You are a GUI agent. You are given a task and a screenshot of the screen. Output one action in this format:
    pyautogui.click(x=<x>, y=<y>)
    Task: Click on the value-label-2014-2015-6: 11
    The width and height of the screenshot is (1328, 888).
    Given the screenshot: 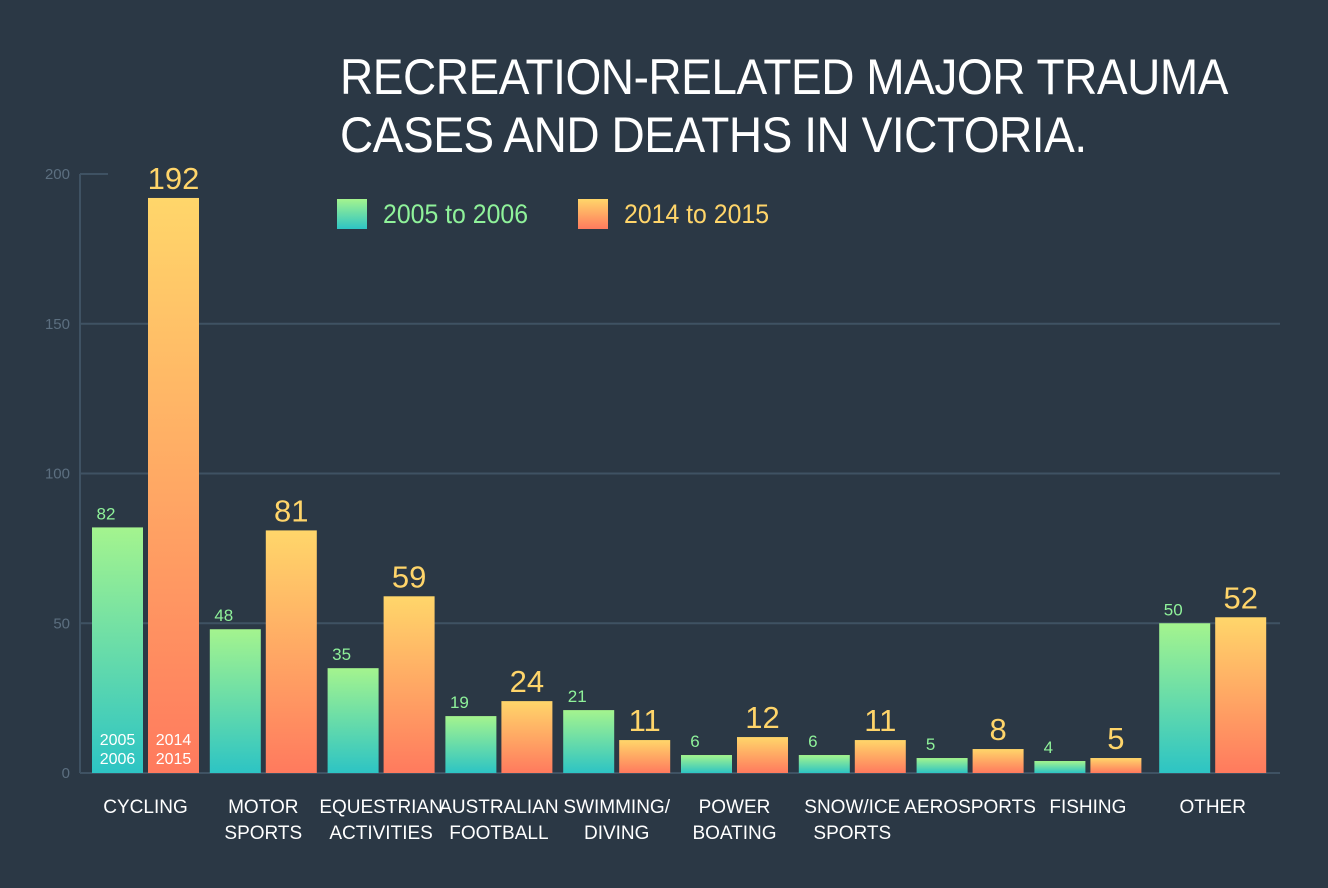 What is the action you would take?
    pyautogui.click(x=880, y=720)
    